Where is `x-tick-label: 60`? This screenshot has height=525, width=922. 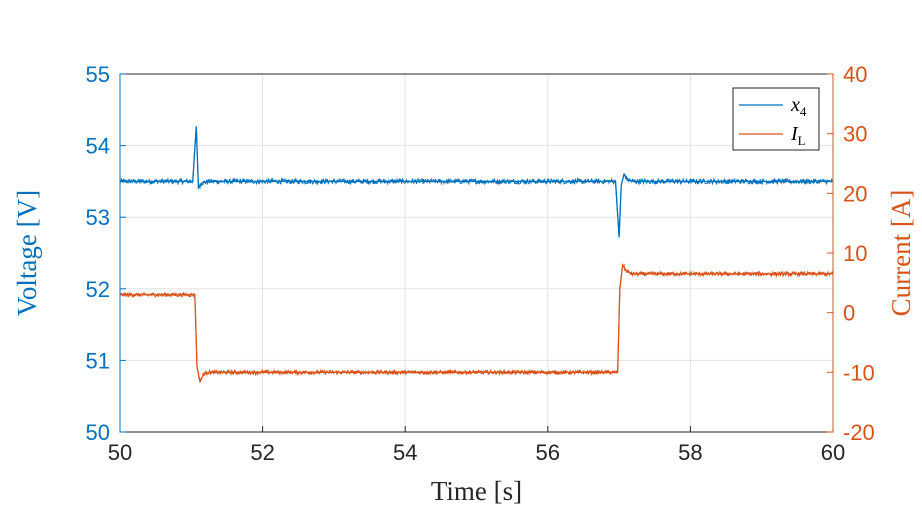 x-tick-label: 60 is located at coordinates (833, 452).